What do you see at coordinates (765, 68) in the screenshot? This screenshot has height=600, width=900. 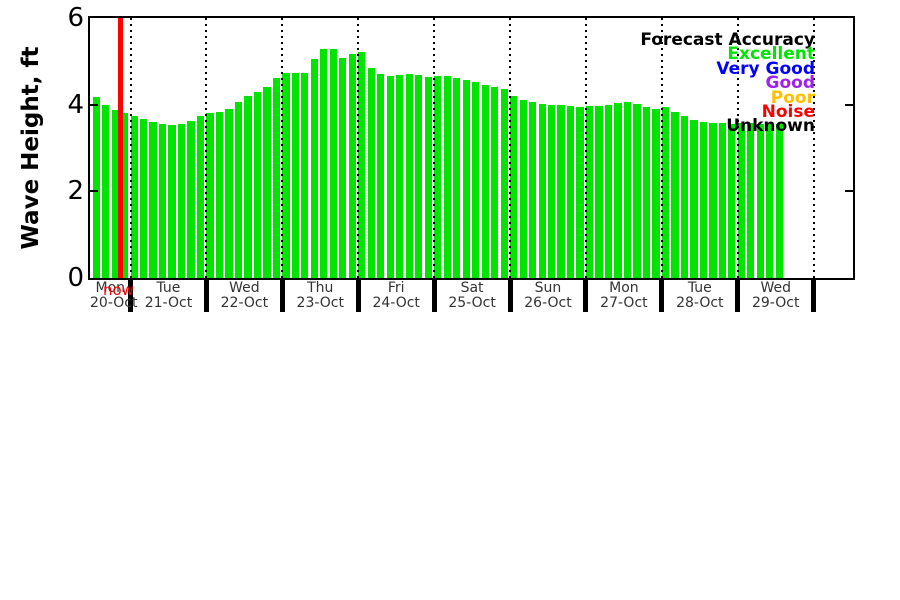 I see `legend-entry-very-good: Very Good` at bounding box center [765, 68].